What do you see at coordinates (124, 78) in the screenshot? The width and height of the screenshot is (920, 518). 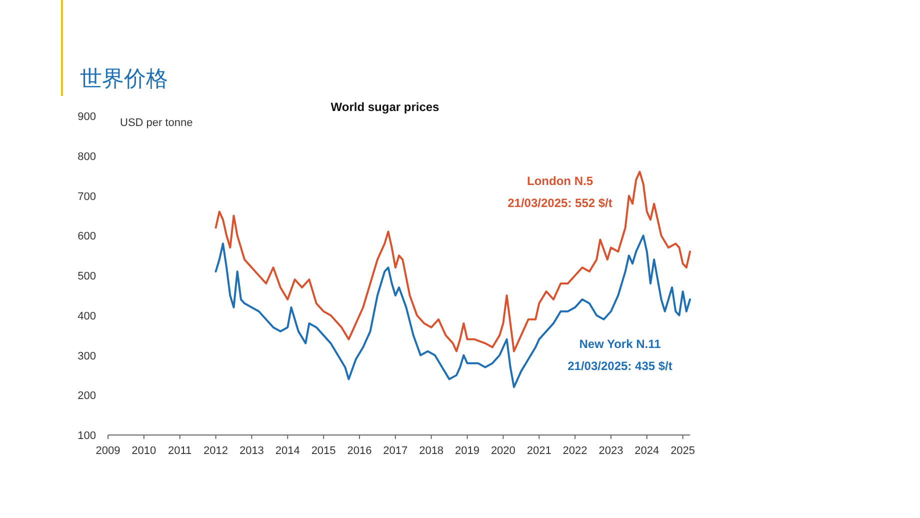 I see `chart-title: 世界价格` at bounding box center [124, 78].